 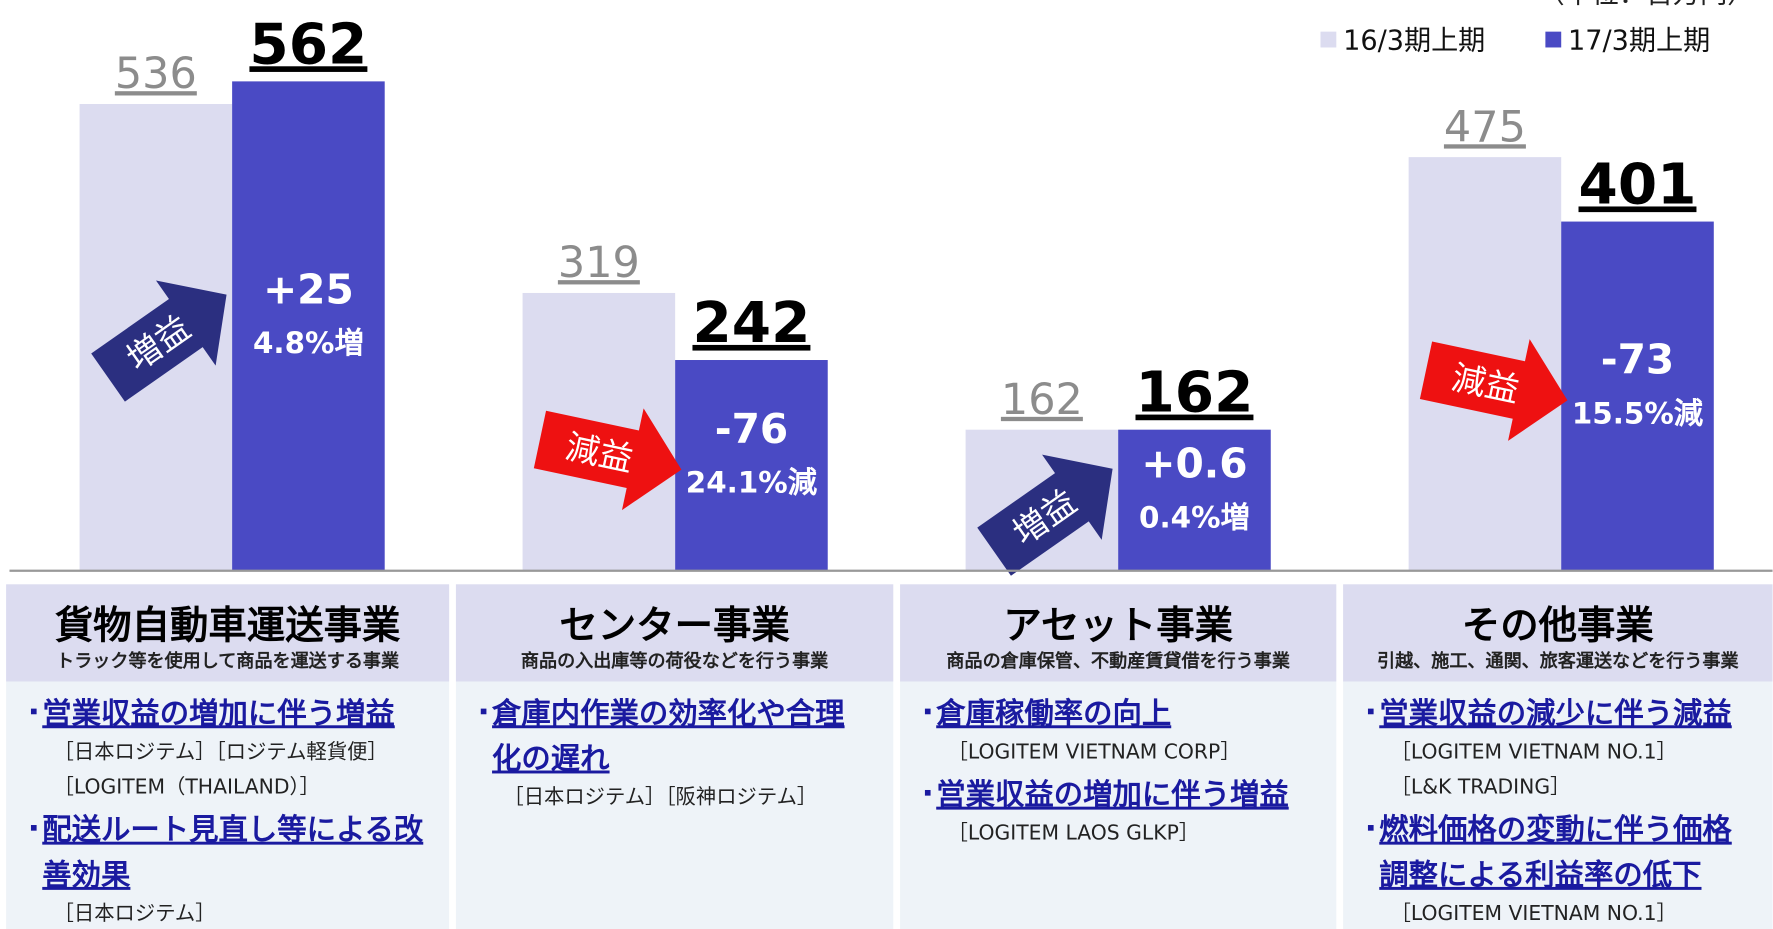 What do you see at coordinates (1194, 517) in the screenshot?
I see `change-label: 0.4%増` at bounding box center [1194, 517].